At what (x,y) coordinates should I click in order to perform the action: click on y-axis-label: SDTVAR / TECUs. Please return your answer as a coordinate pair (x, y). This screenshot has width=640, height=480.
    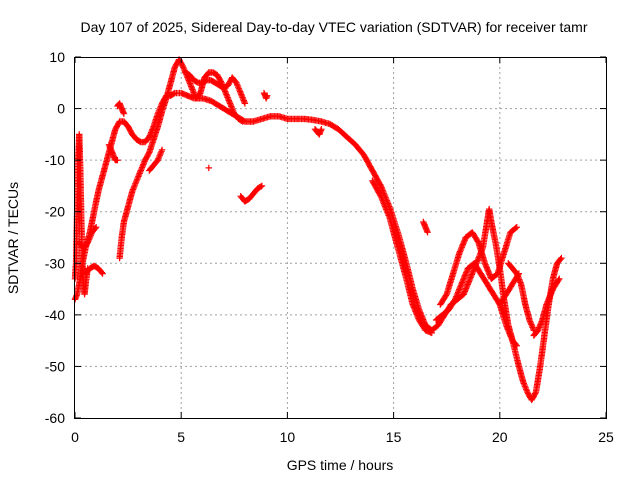
    Looking at the image, I should click on (13, 238).